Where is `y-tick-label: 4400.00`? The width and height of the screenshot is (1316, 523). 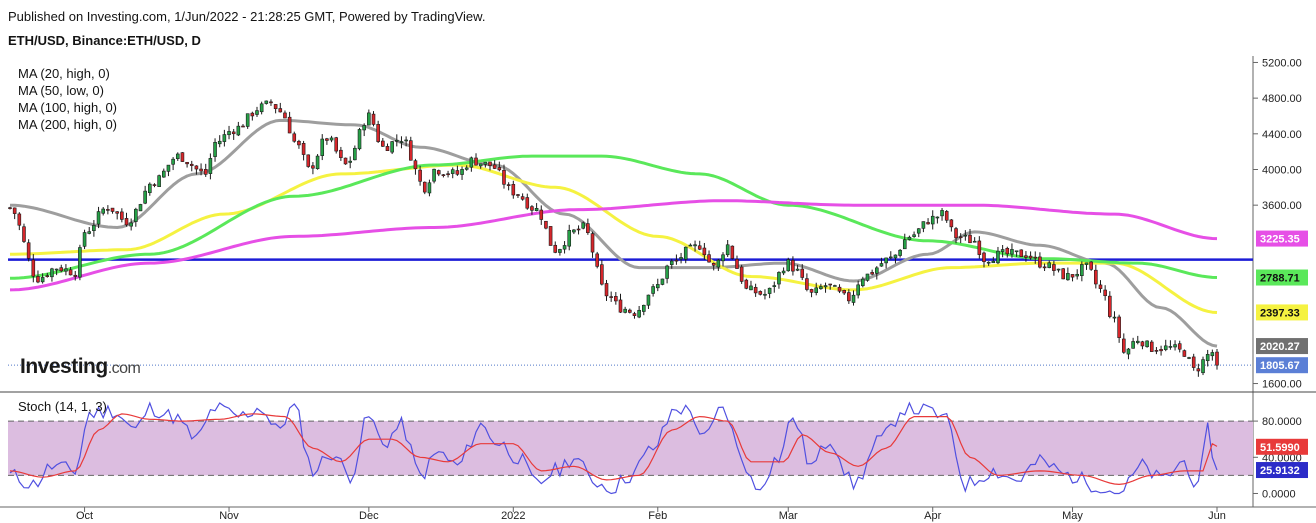
y-tick-label: 4400.00 is located at coordinates (1282, 135).